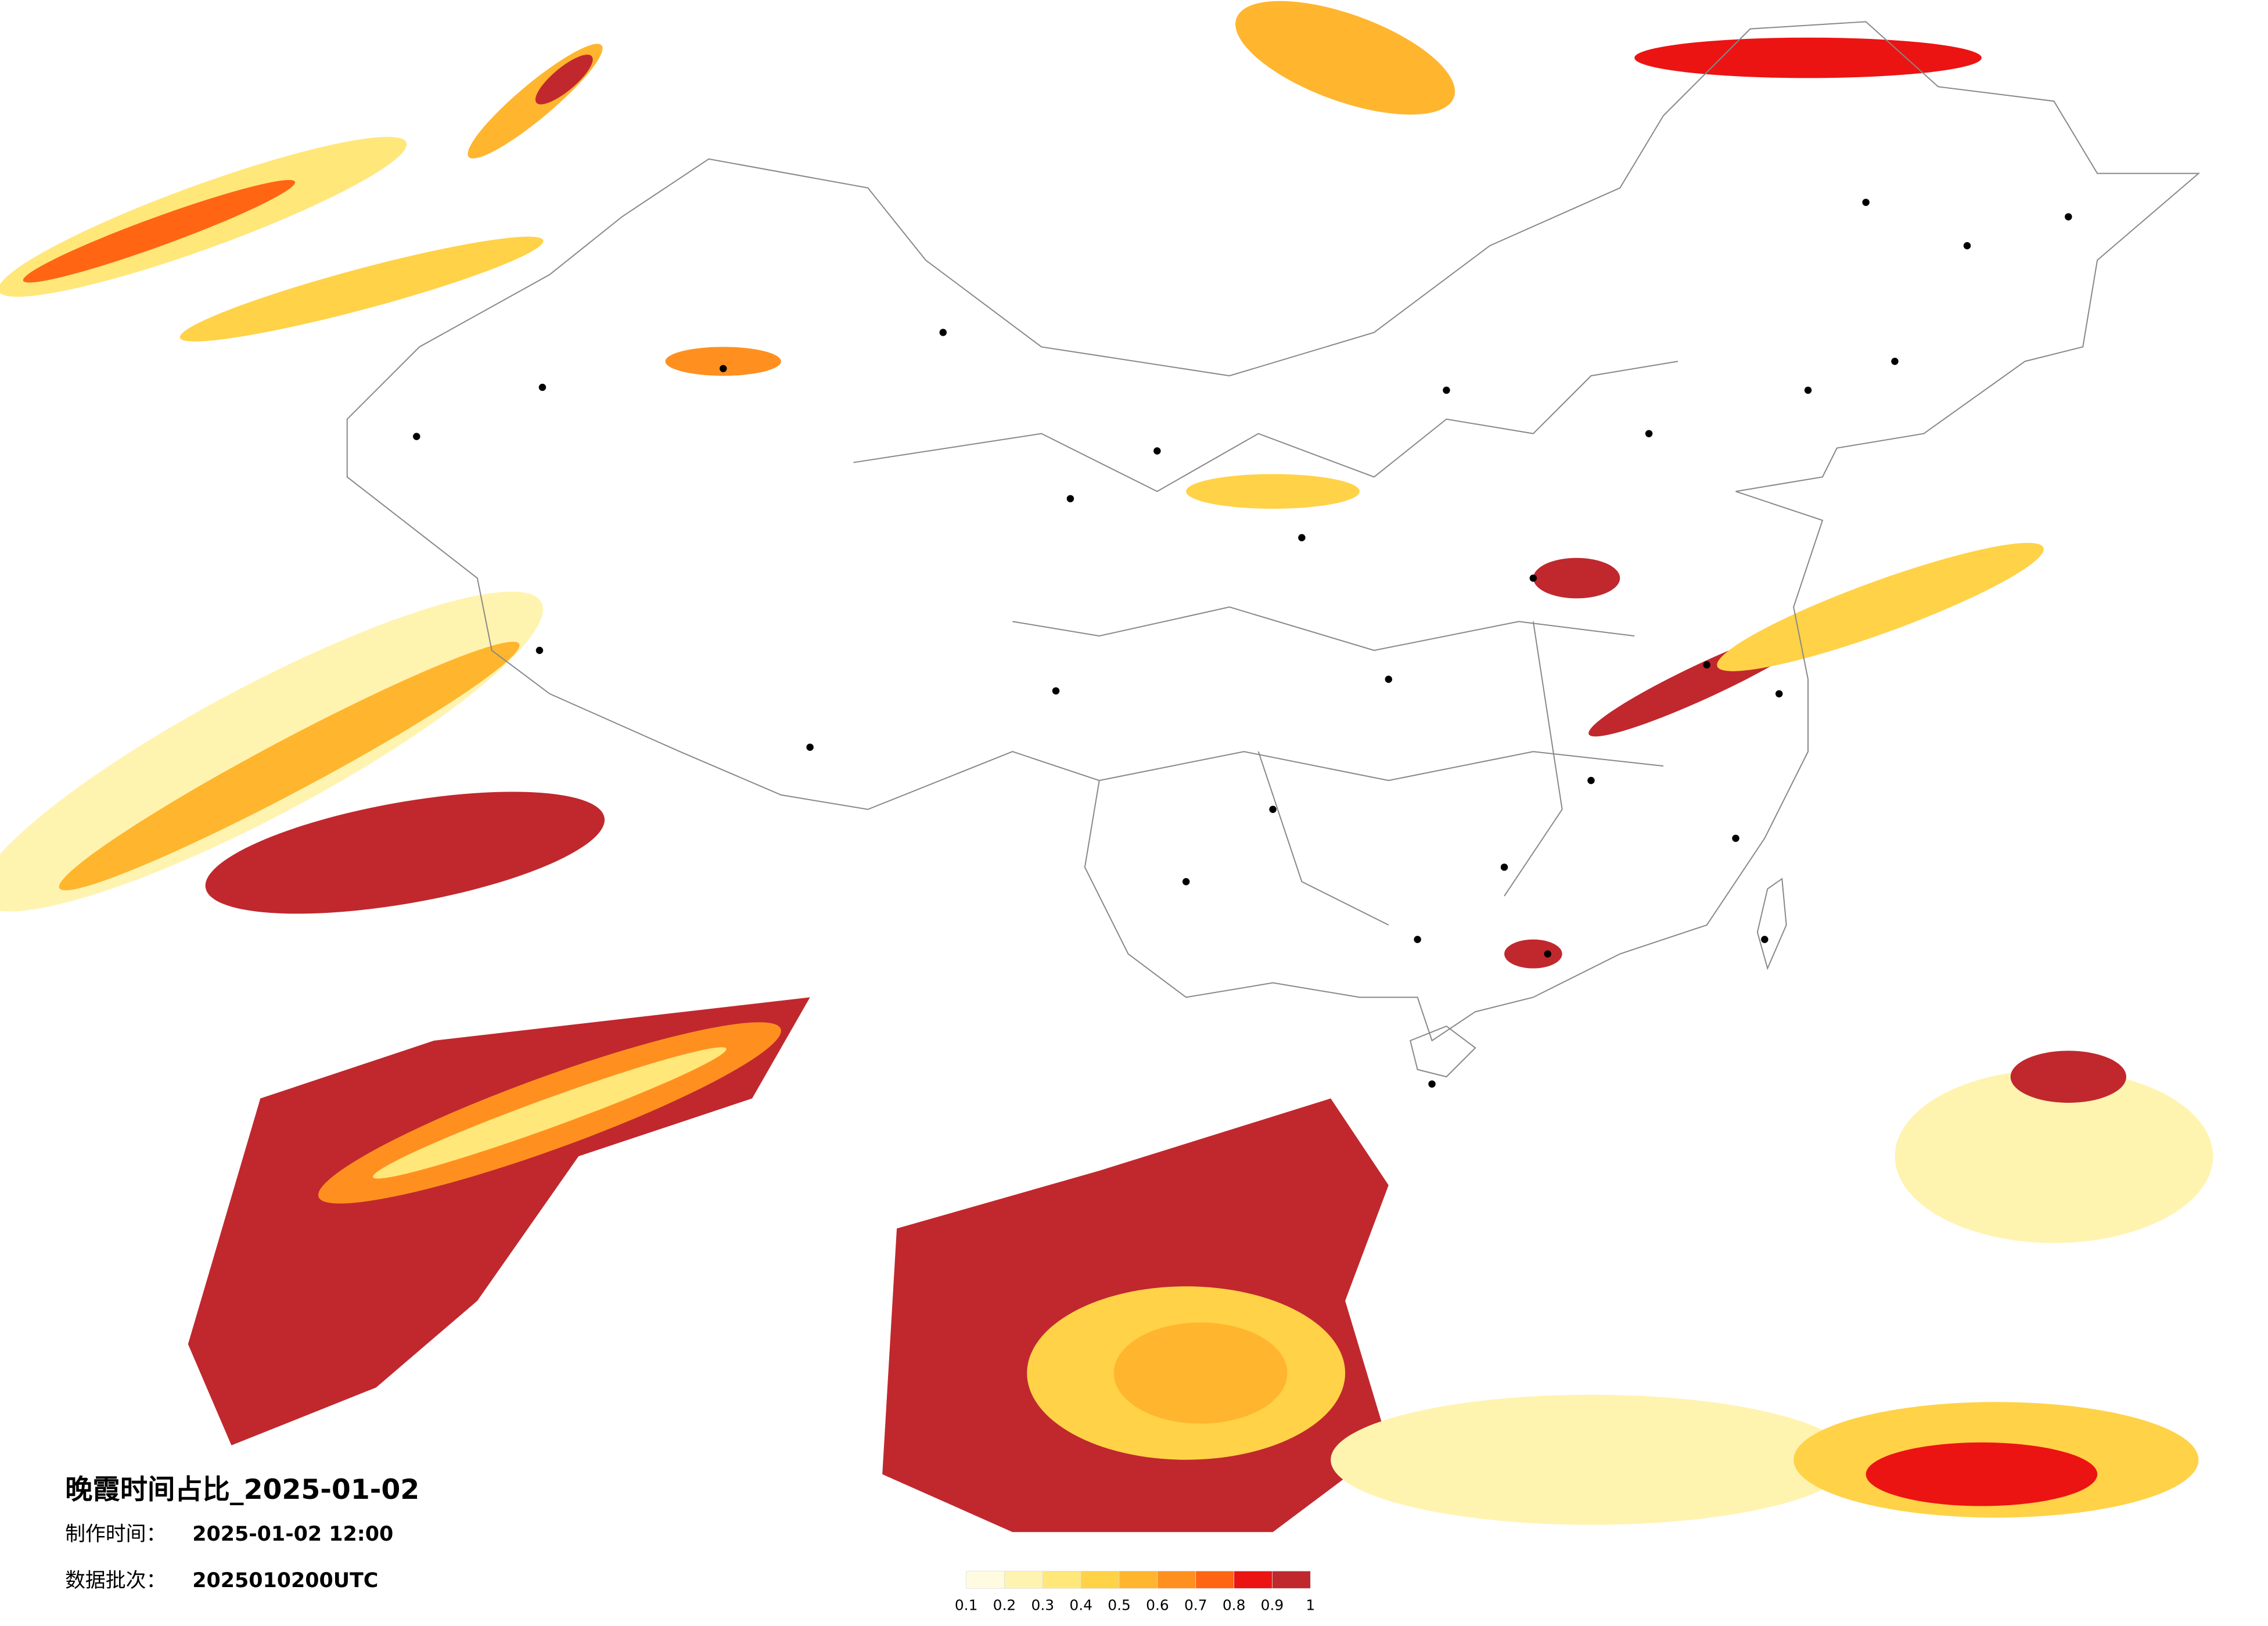 The width and height of the screenshot is (2268, 1626). Describe the element at coordinates (1135, 1593) in the screenshot. I see `legend: 0.1 0.2 0.3 0.4 0.5 0.6 0.7 0.8 0.9 1` at that location.